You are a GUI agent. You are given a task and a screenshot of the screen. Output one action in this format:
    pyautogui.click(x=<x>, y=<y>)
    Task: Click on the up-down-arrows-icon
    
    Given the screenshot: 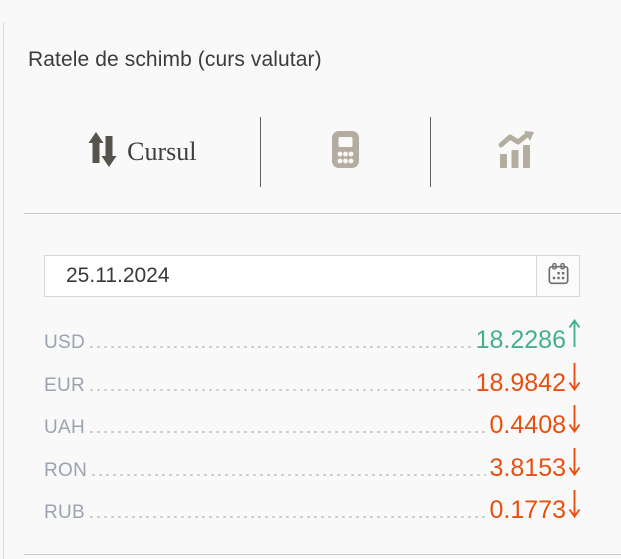 What is the action you would take?
    pyautogui.click(x=102, y=152)
    